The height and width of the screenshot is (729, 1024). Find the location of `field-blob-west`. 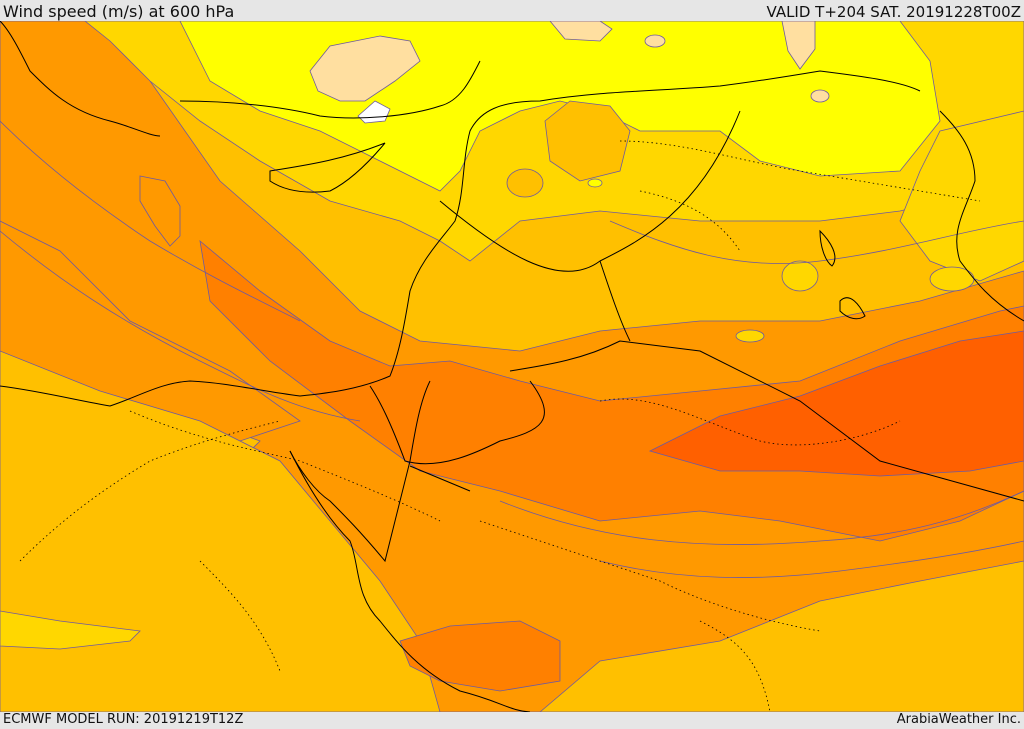

field-blob-west is located at coordinates (160, 211).